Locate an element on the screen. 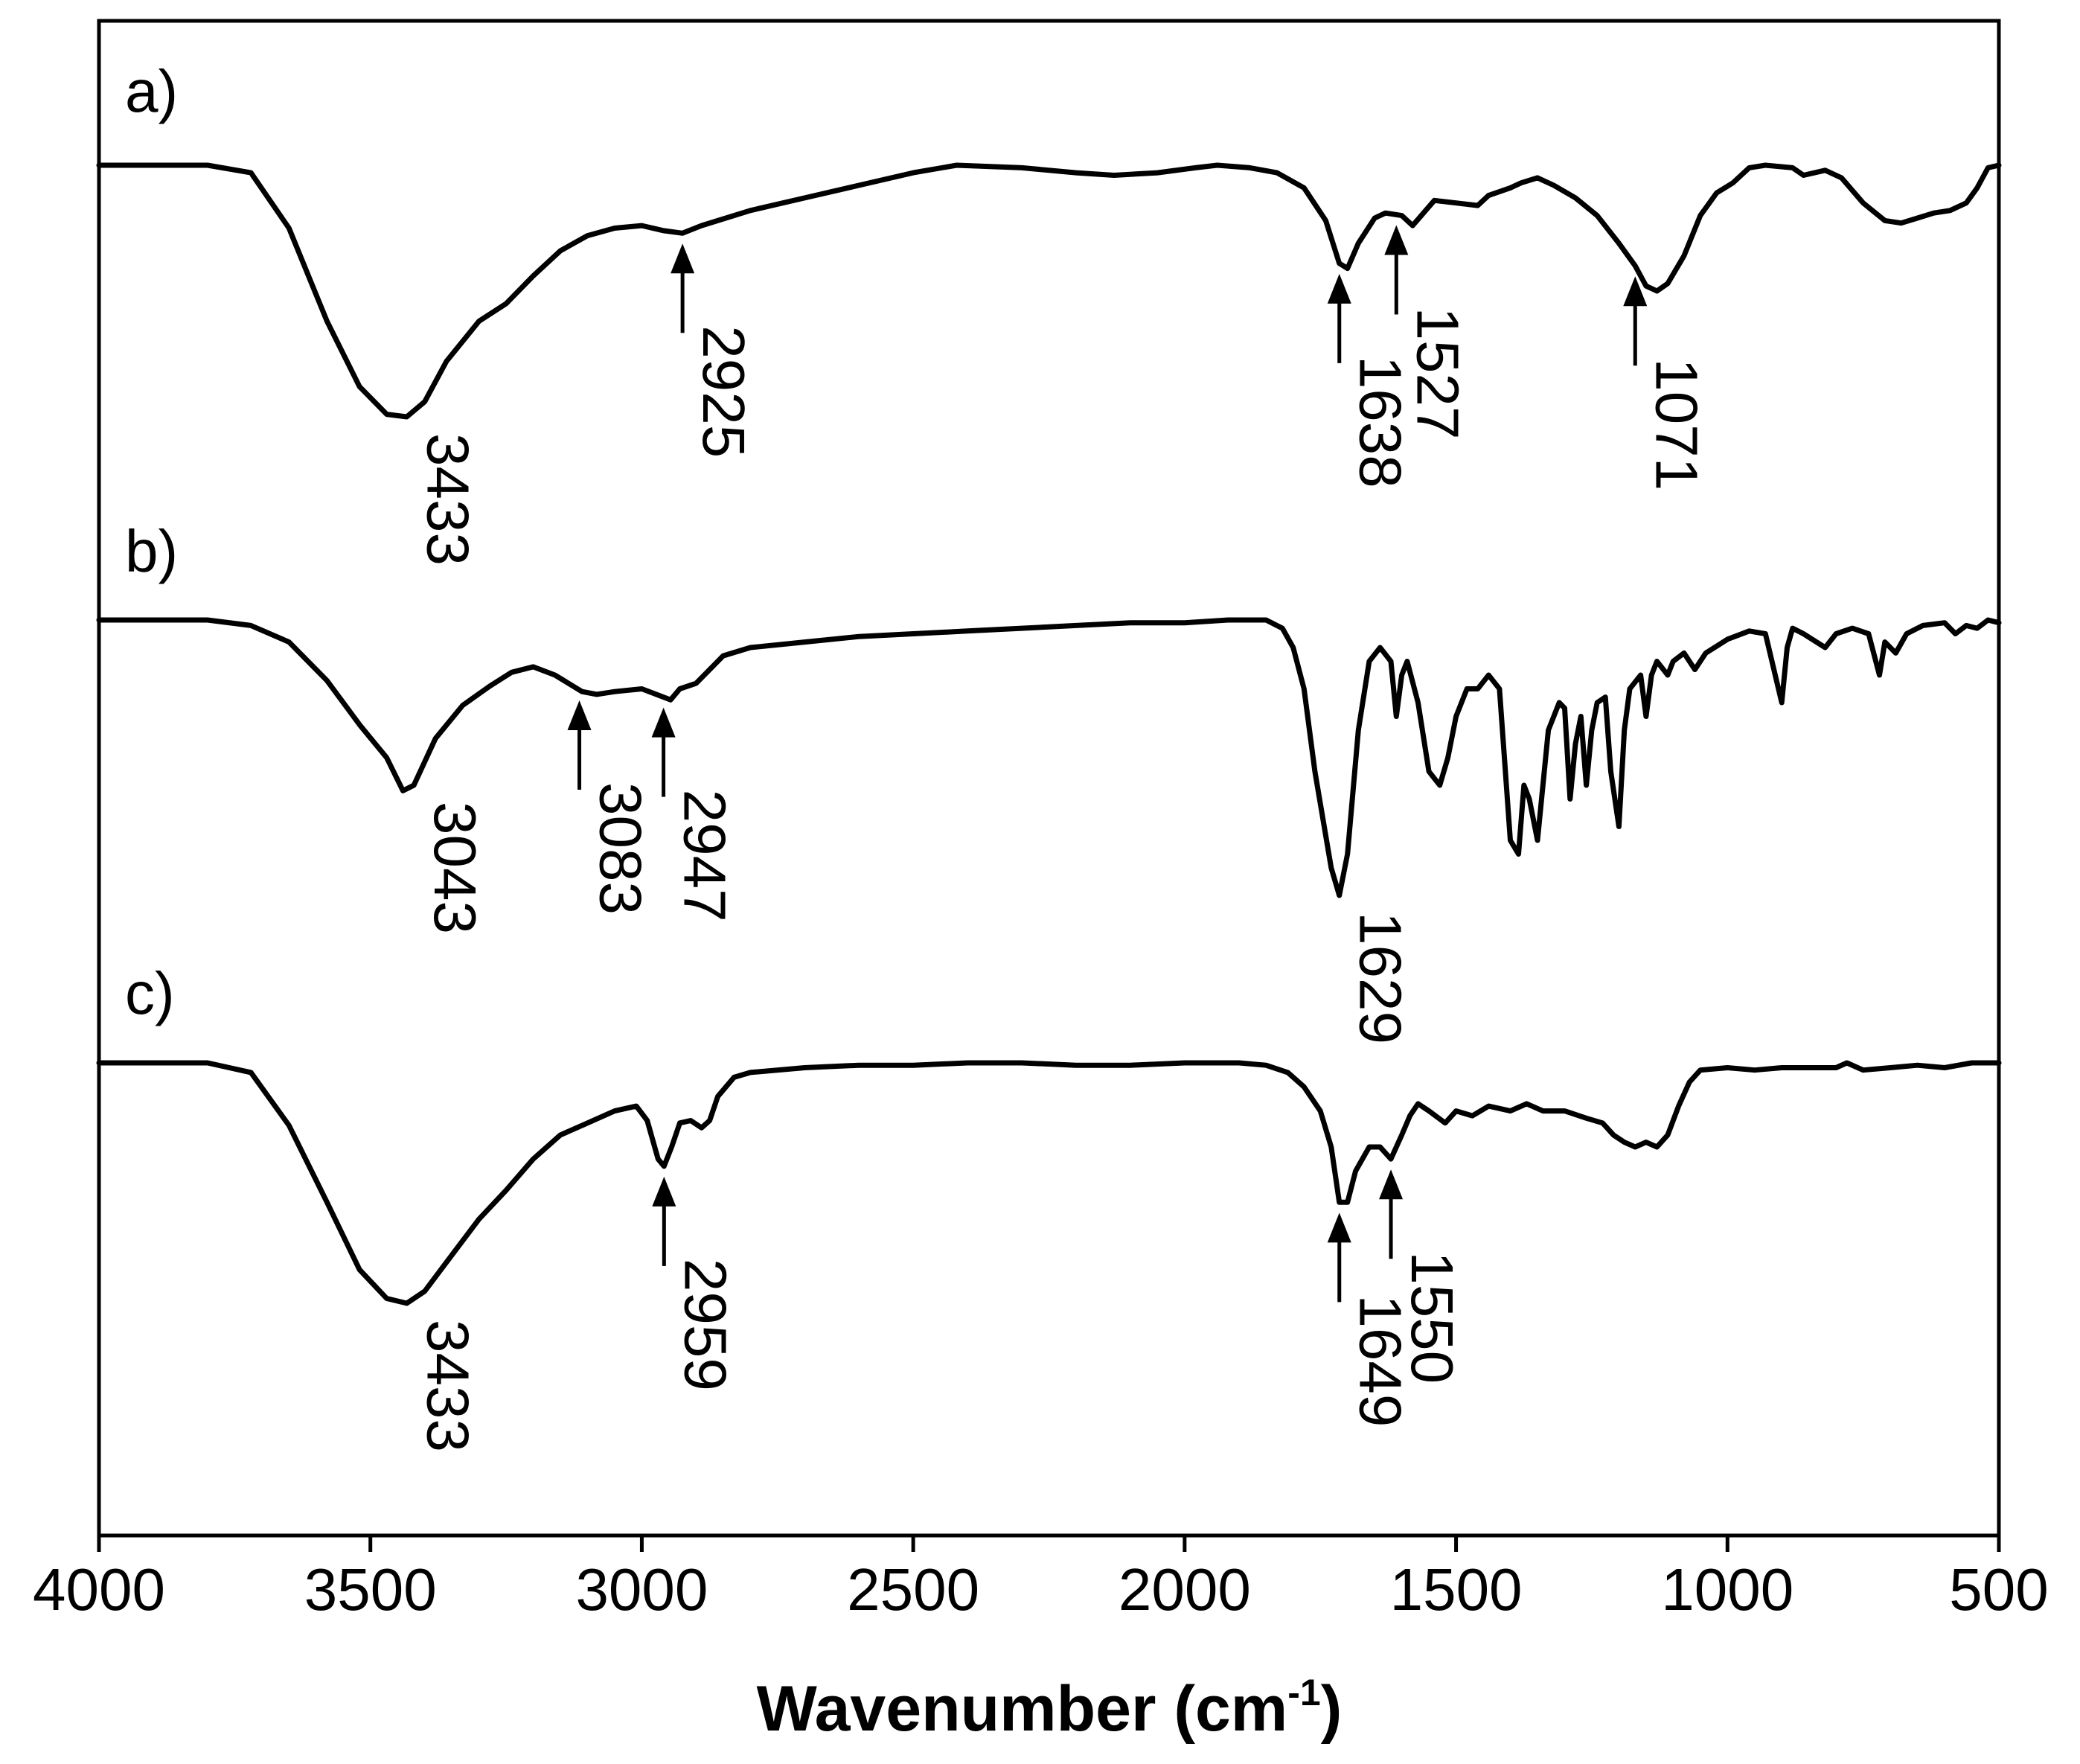 The image size is (2080, 1764). x-tick-label-2000: 2000 is located at coordinates (1185, 1590).